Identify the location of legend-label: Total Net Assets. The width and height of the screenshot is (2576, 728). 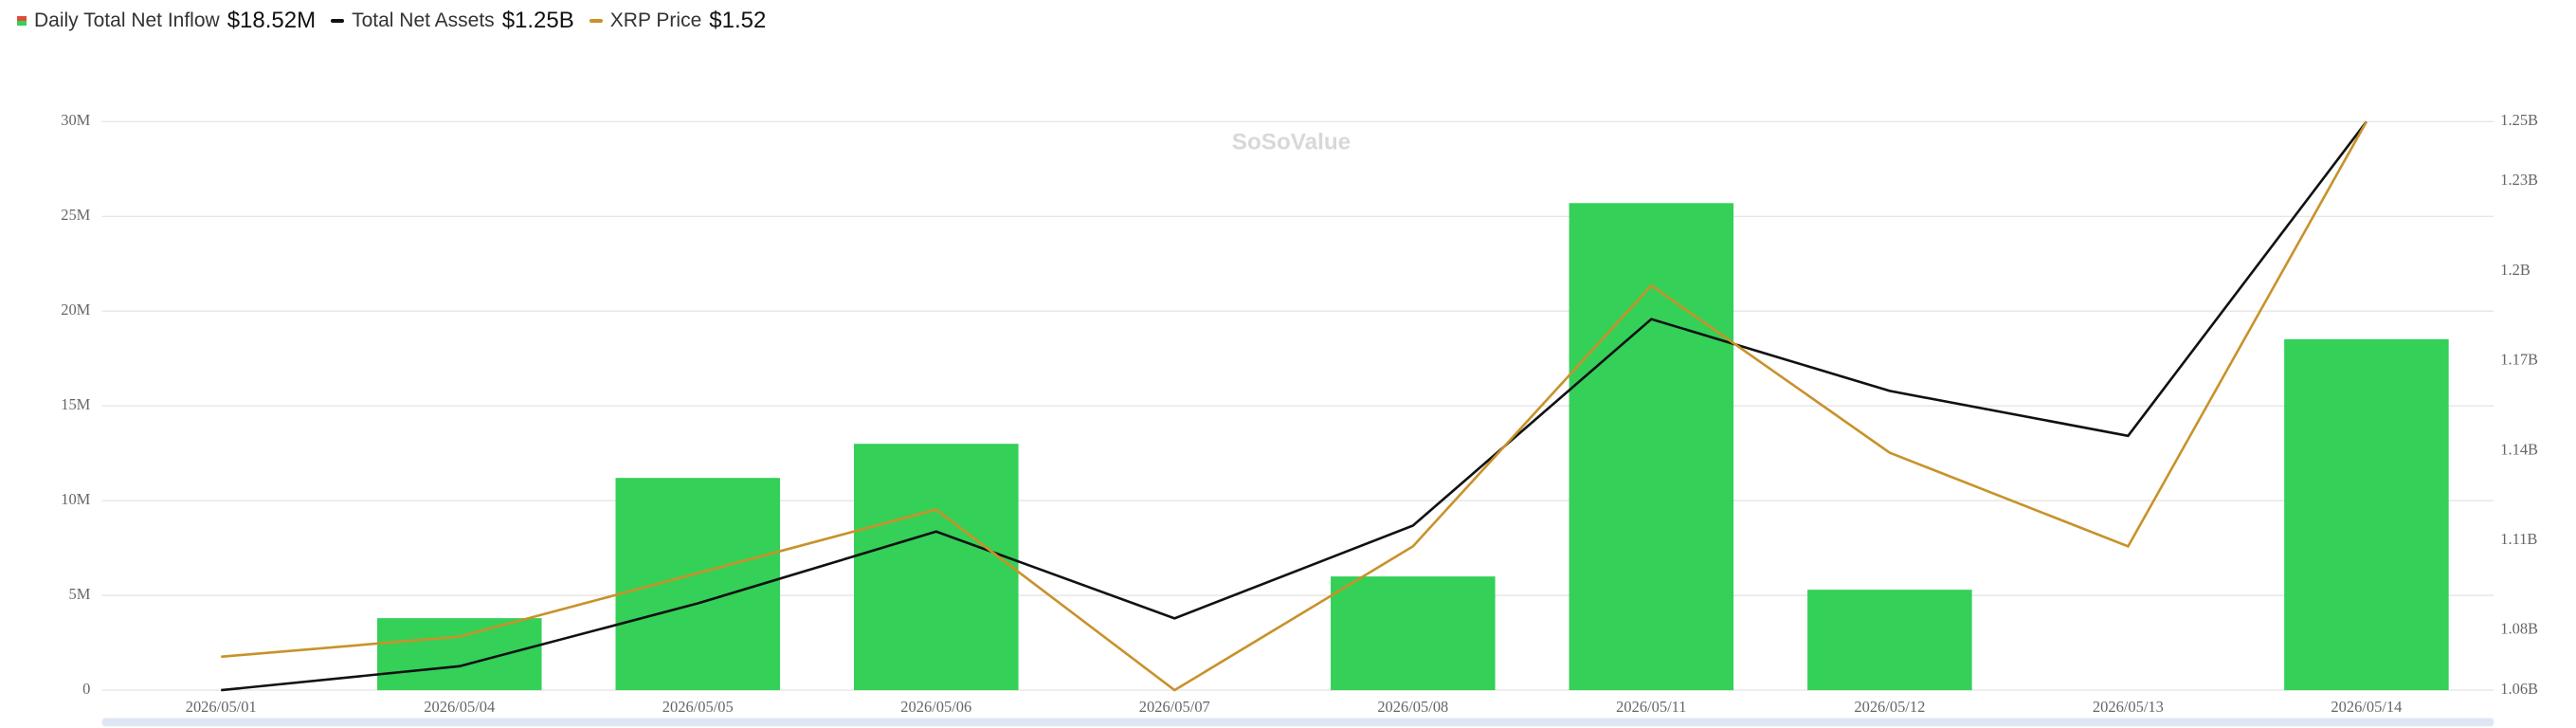
(423, 20).